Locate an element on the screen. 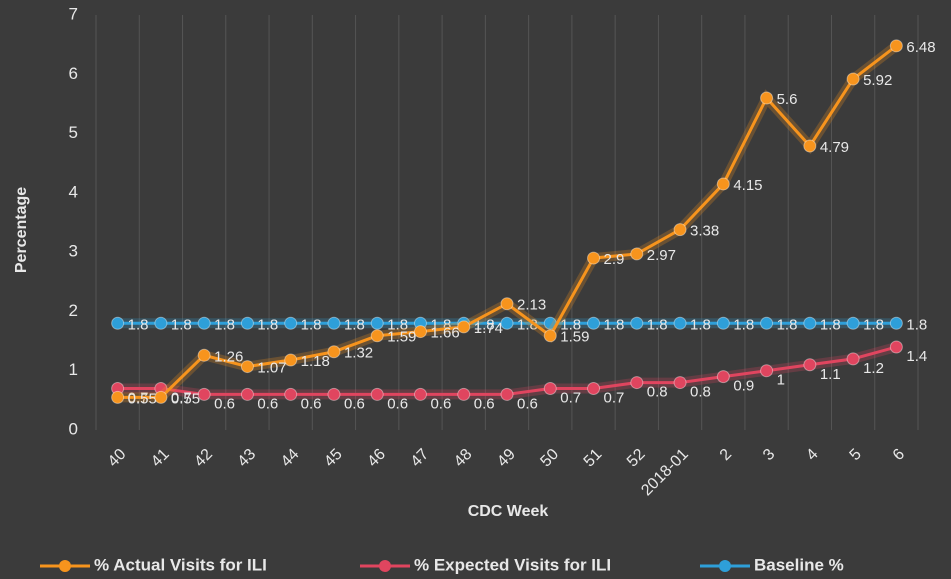 The height and width of the screenshot is (579, 951). data-label: 1.1 is located at coordinates (830, 374).